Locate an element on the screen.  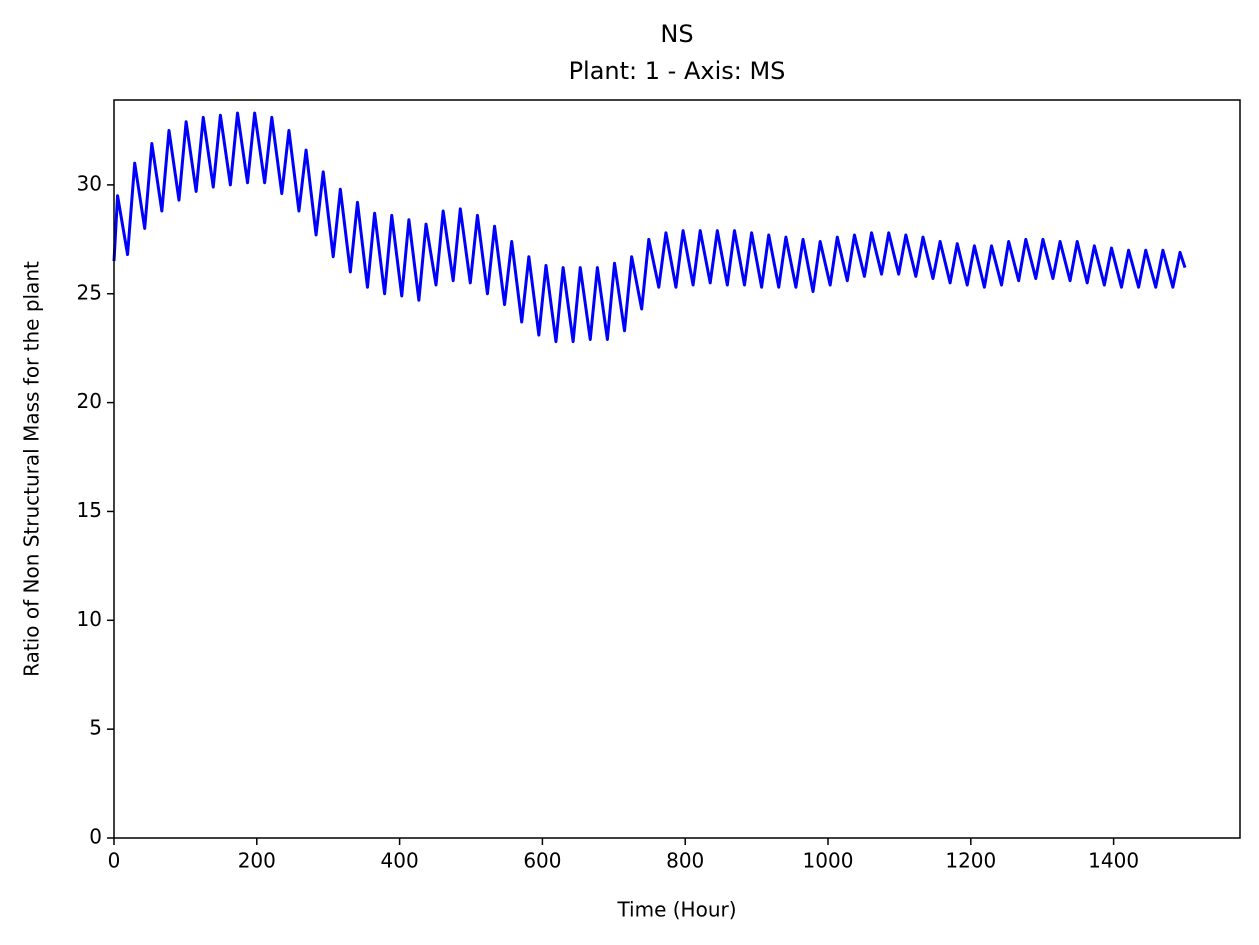
x-tick-label: 1200 is located at coordinates (970, 861).